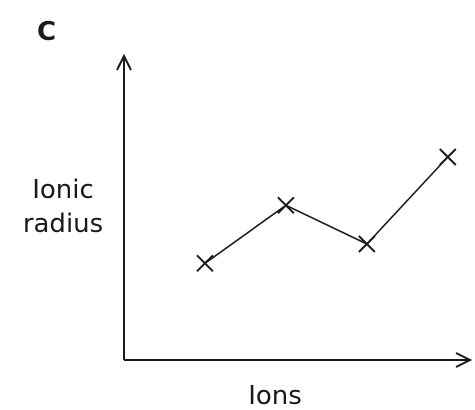 Image resolution: width=475 pixels, height=410 pixels. I want to click on y-axis, so click(124, 206).